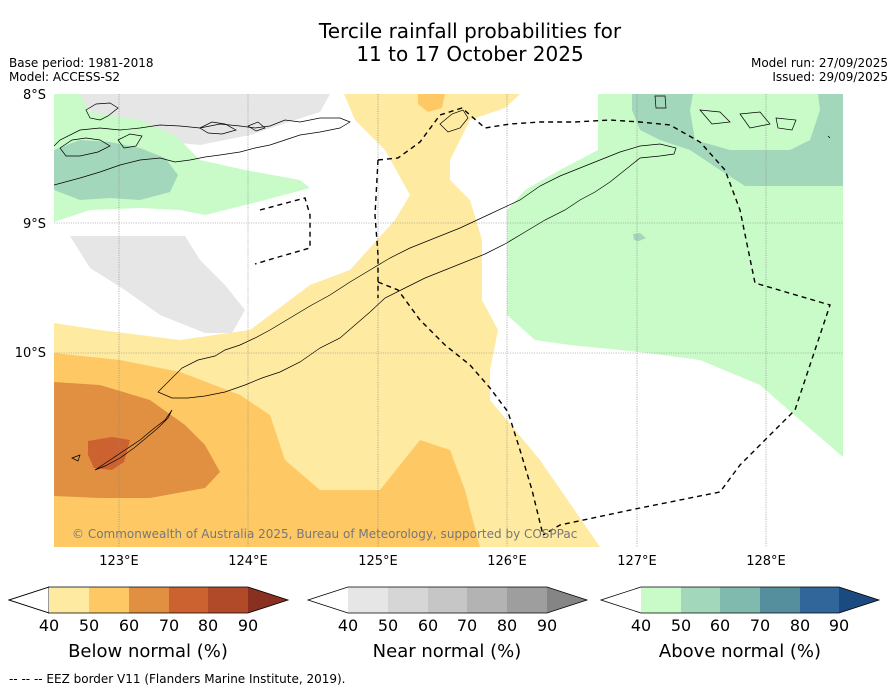 This screenshot has width=896, height=690. Describe the element at coordinates (268, 600) in the screenshot. I see `colorbar-below-max-arrow` at that location.